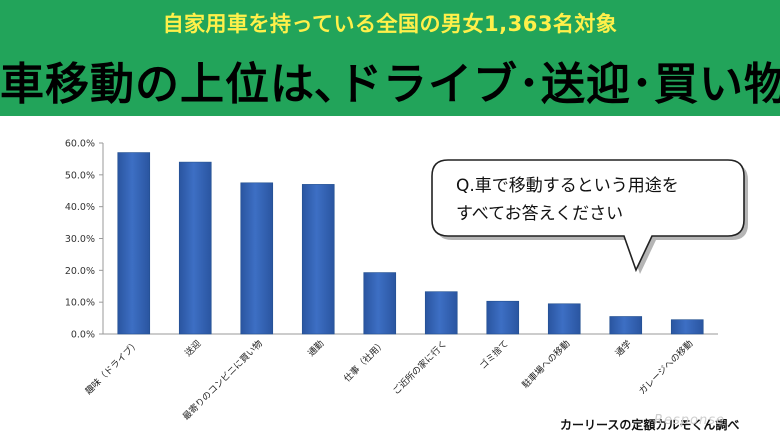  Describe the element at coordinates (315, 348) in the screenshot. I see `x-tick-label: 通勤` at that location.